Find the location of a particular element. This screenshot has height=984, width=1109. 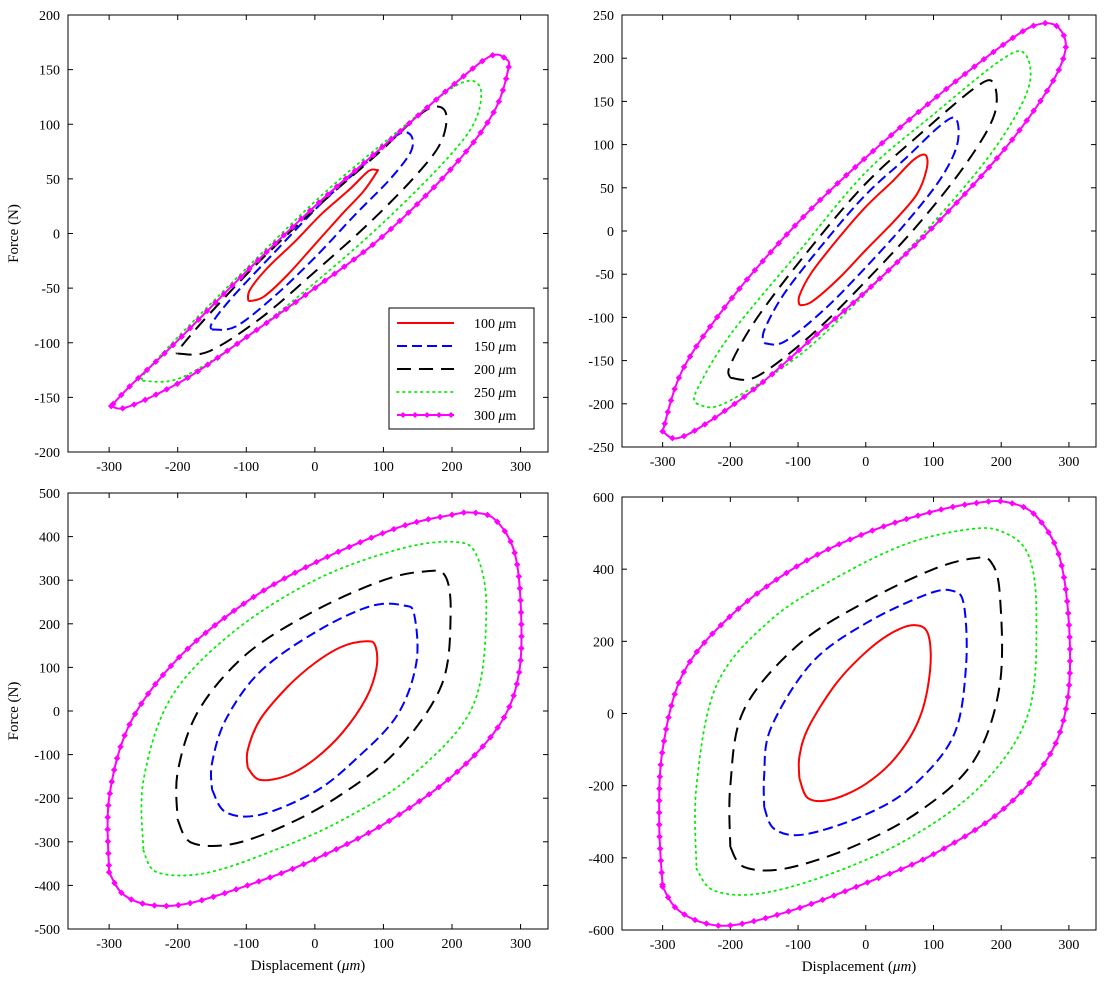

y-tick-label: -200 is located at coordinates (47, 453).